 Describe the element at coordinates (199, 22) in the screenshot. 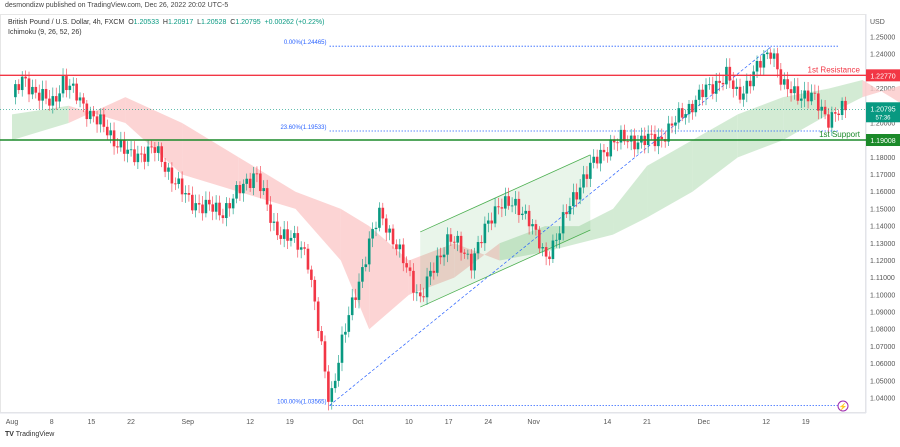

I see `low-label: L` at that location.